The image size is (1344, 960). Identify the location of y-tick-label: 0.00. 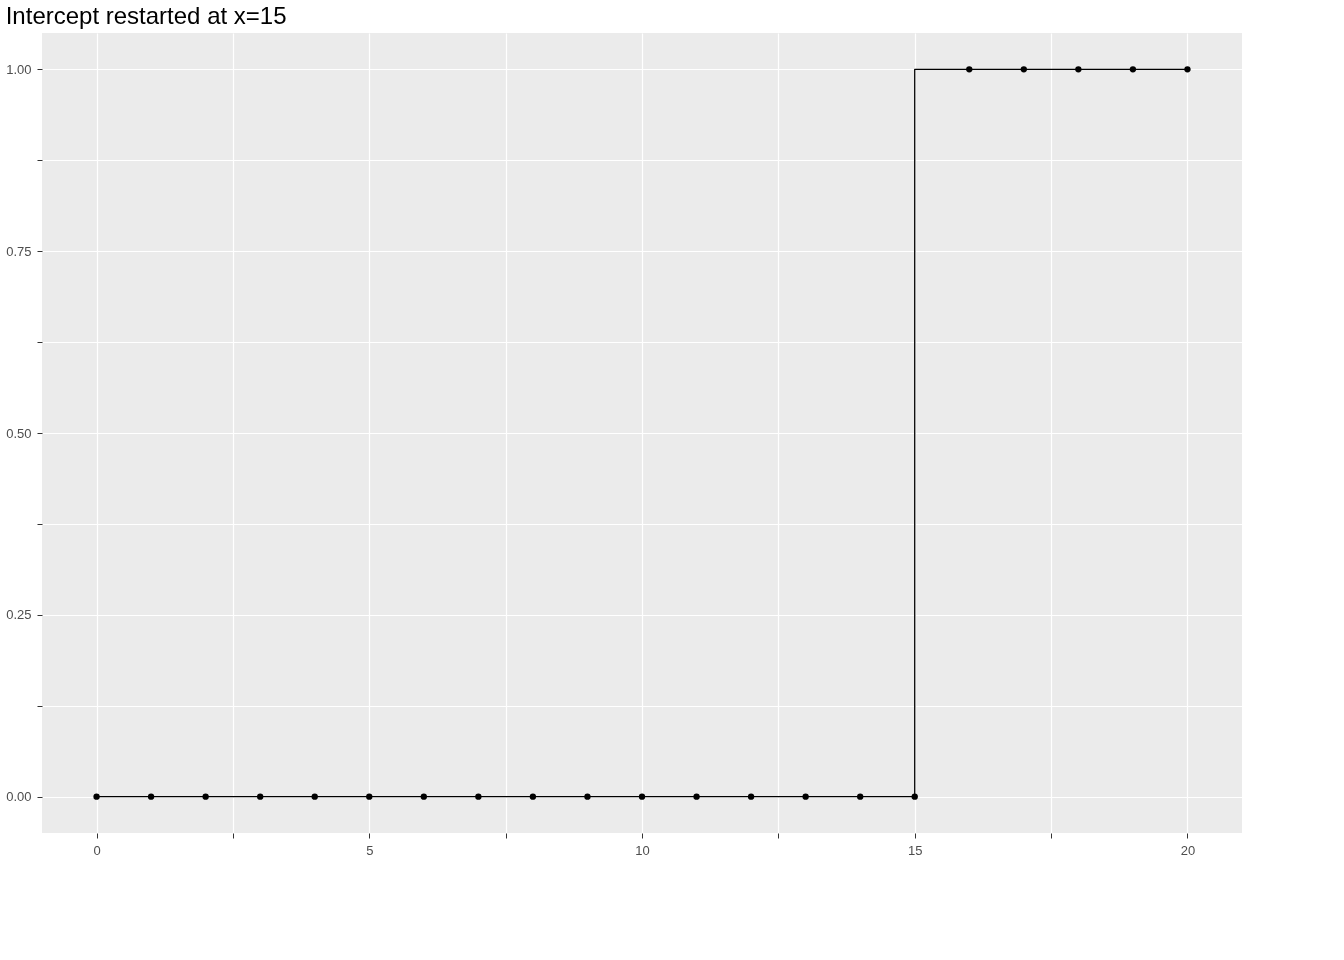
(19, 797).